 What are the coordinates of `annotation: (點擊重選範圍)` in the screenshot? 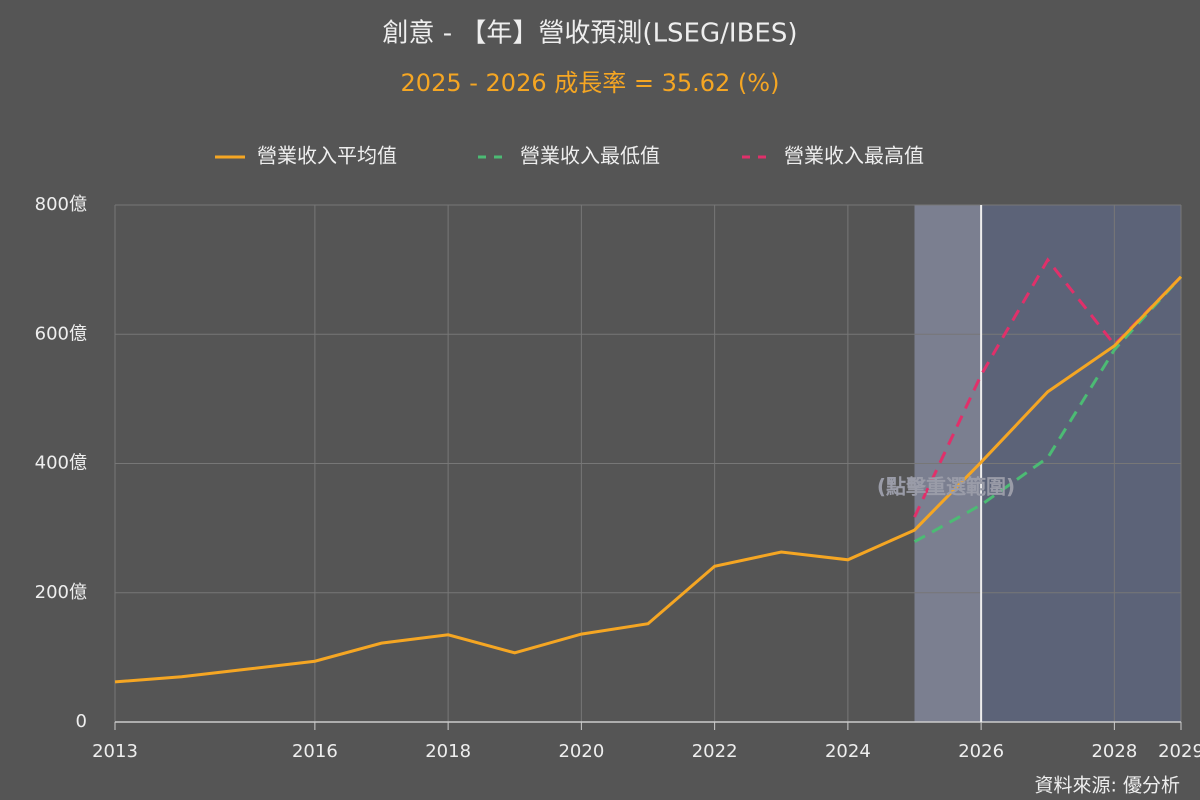 It's located at (946, 487).